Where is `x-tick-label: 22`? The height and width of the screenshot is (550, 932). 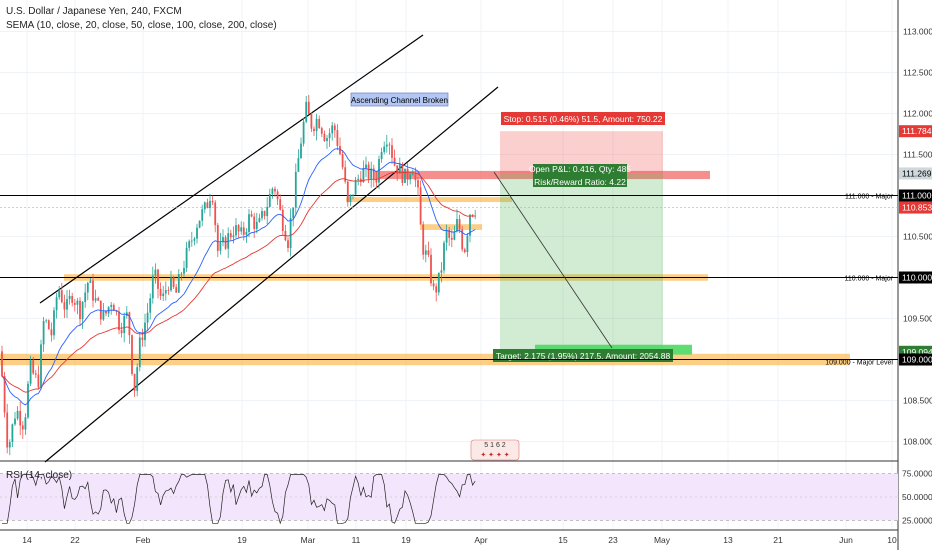 x-tick-label: 22 is located at coordinates (75, 540).